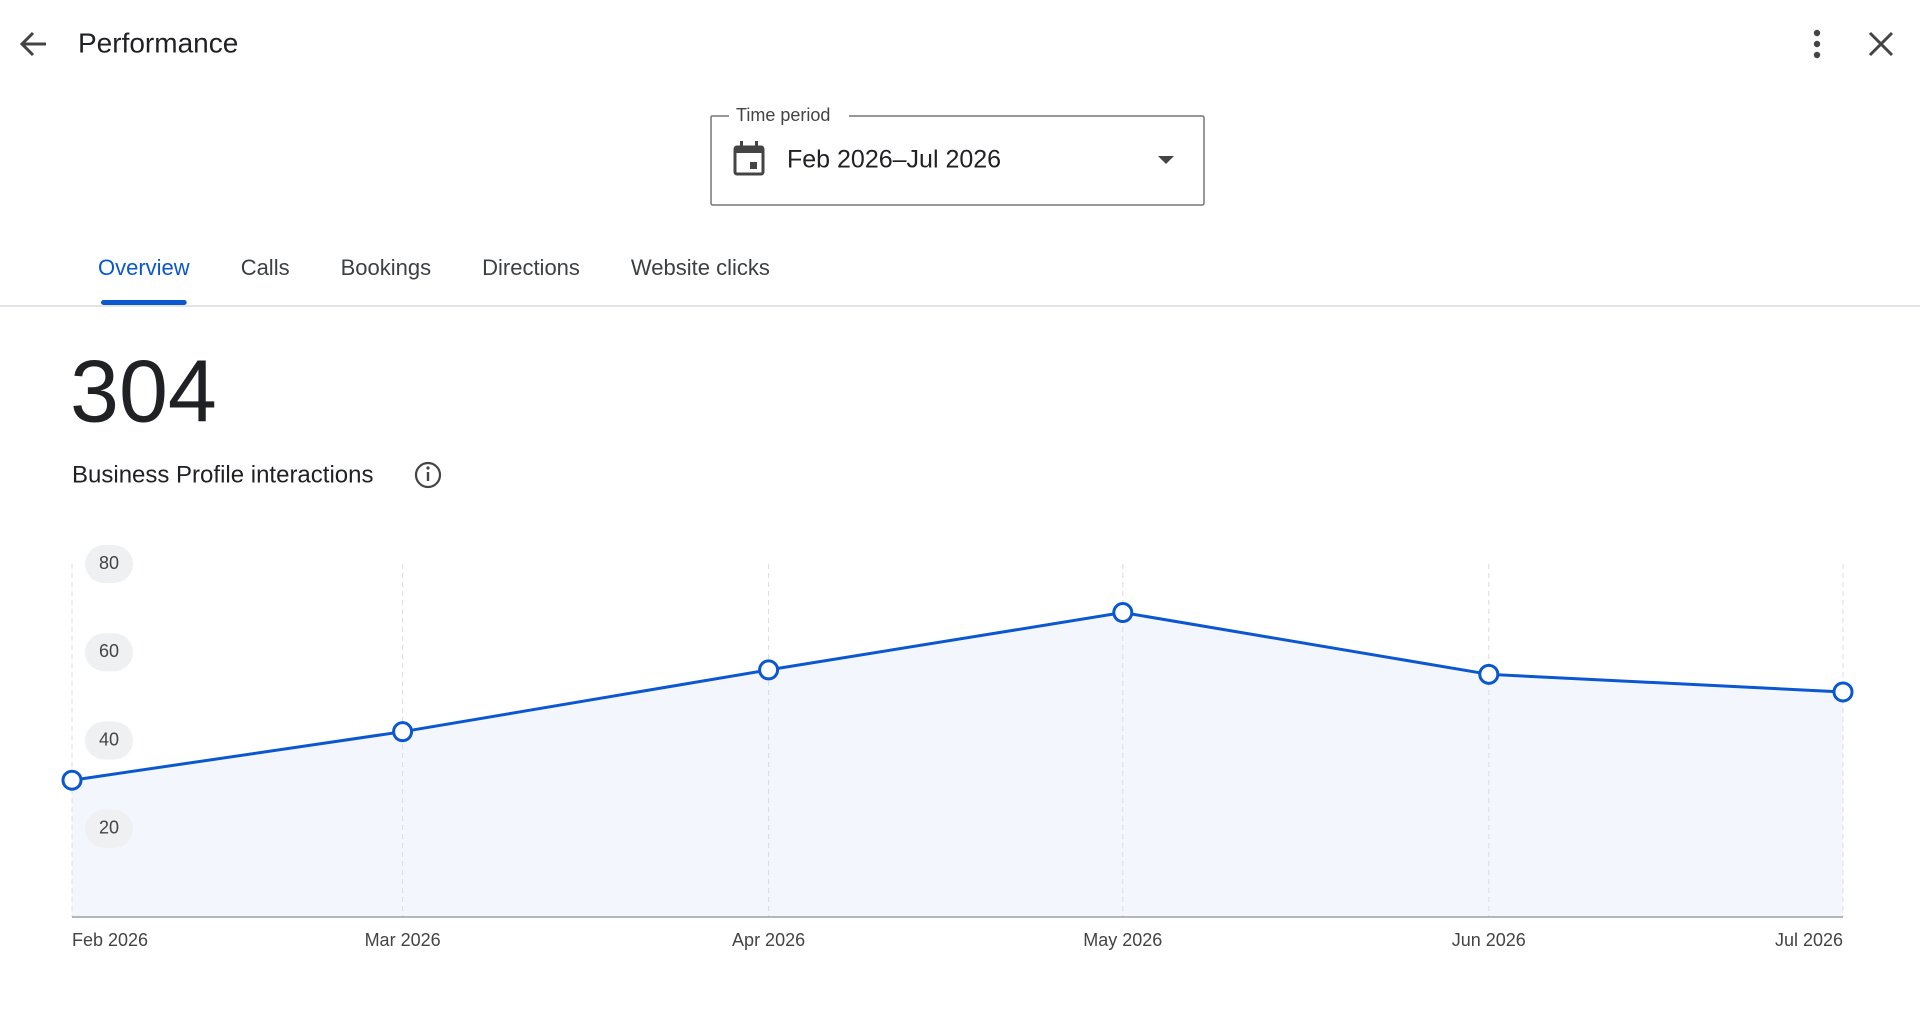 This screenshot has width=1920, height=1032. Describe the element at coordinates (531, 267) in the screenshot. I see `tab: Directions` at that location.